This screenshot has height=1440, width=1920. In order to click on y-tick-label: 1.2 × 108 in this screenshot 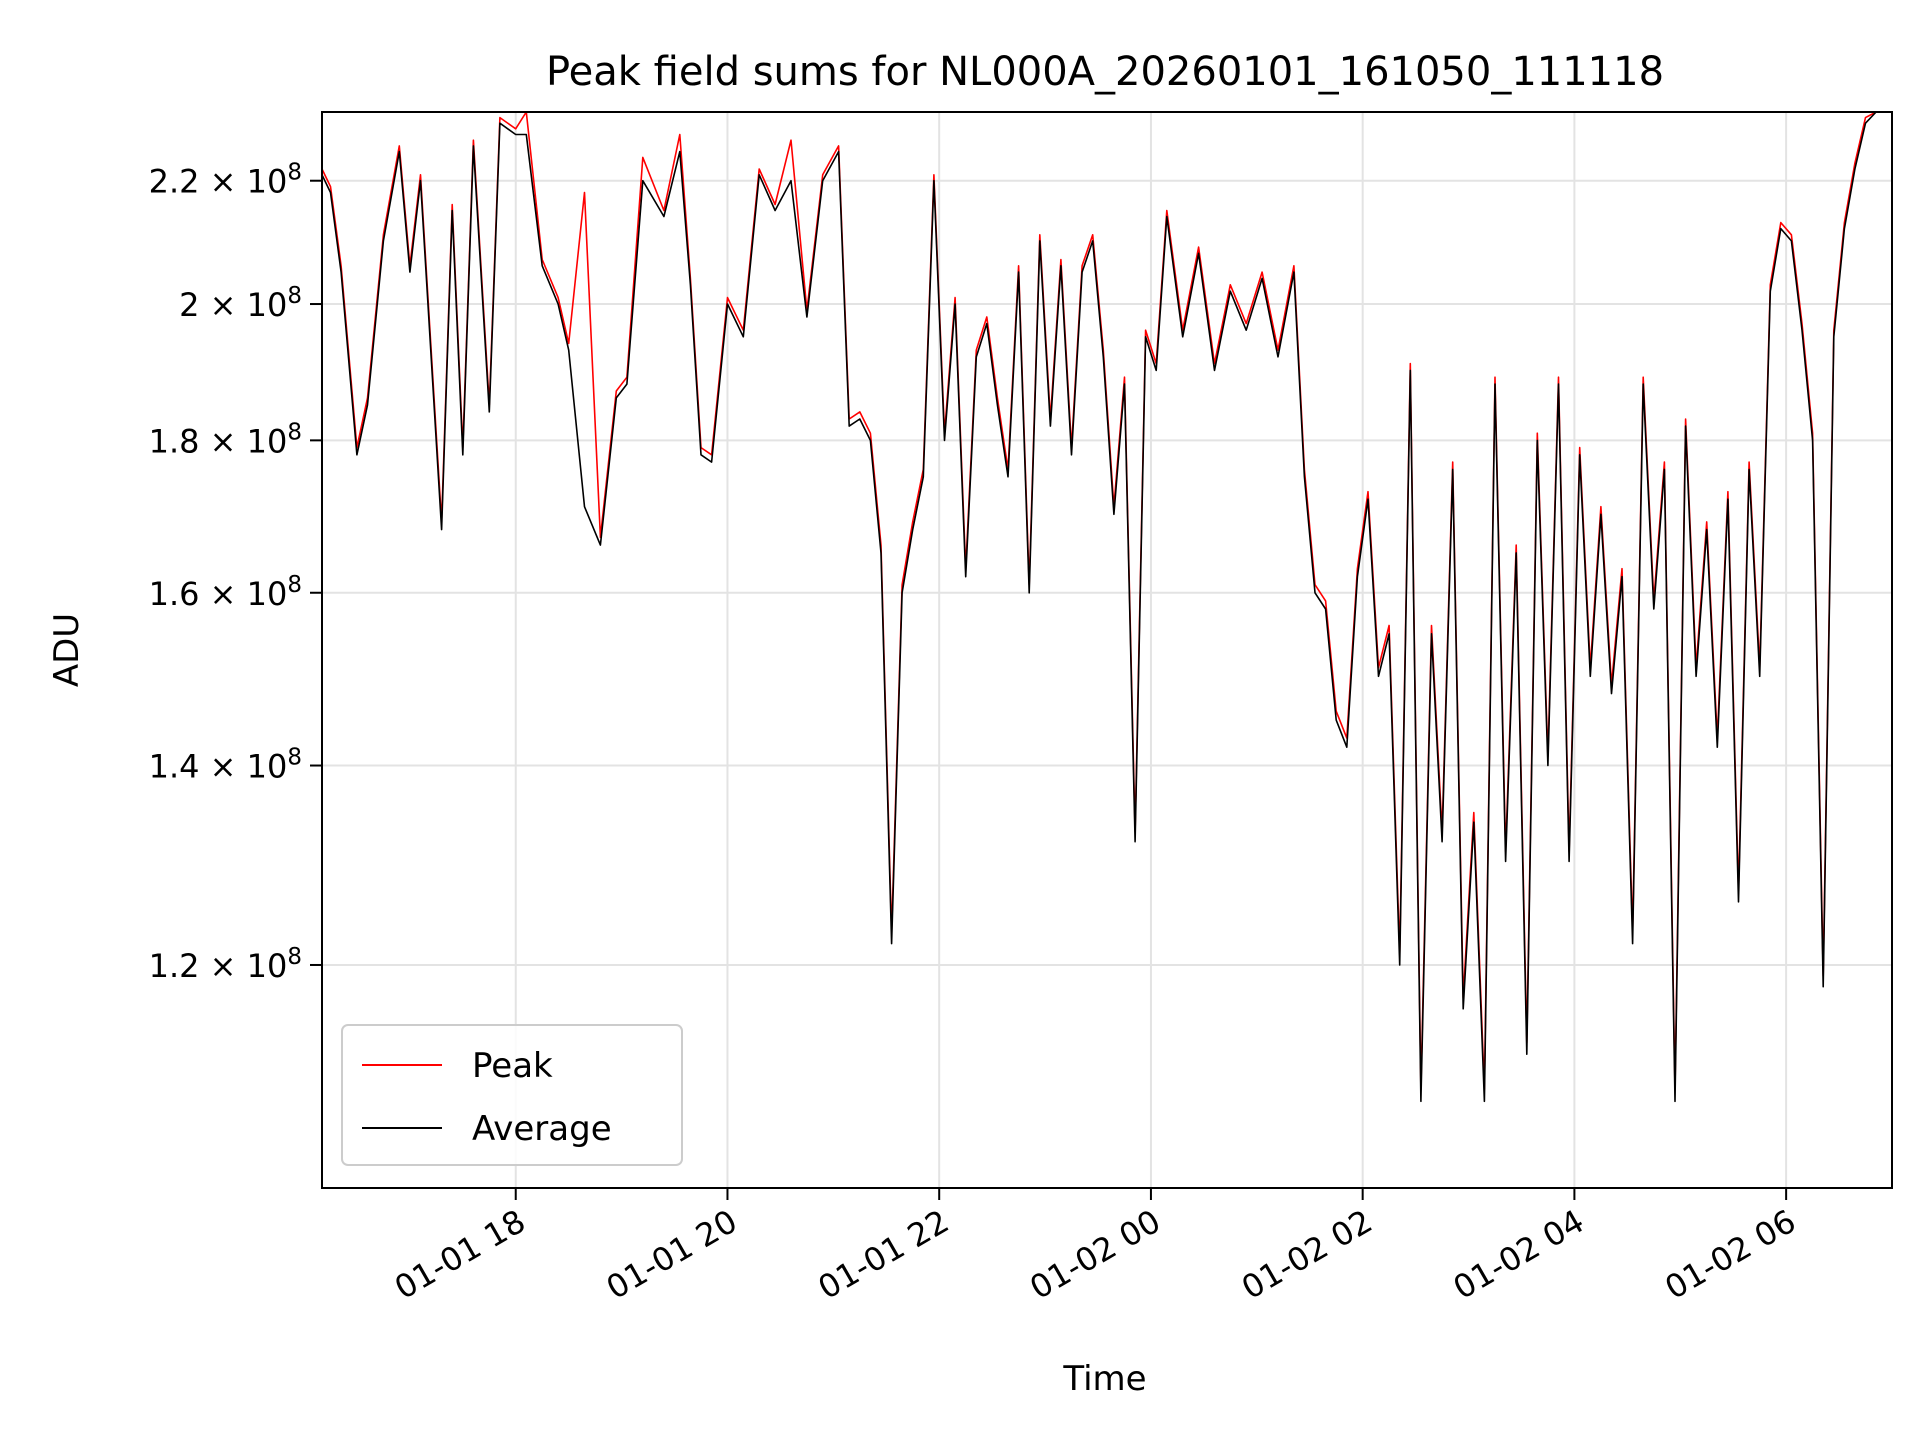, I will do `click(225, 964)`.